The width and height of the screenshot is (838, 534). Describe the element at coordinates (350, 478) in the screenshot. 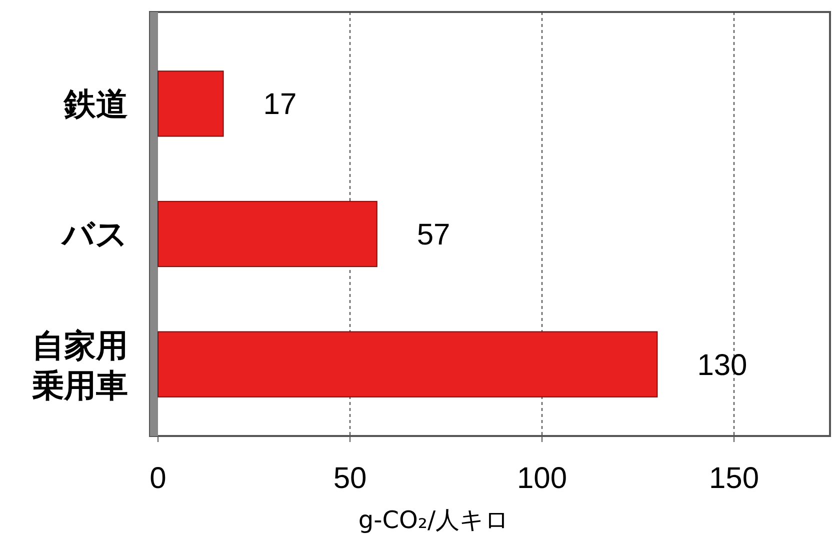

I see `x-tick-label: 50` at that location.